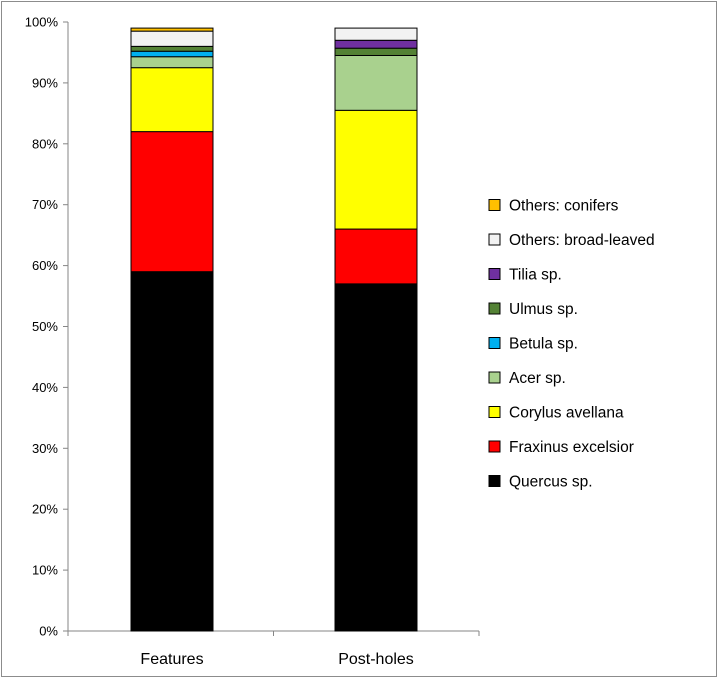  What do you see at coordinates (45, 448) in the screenshot?
I see `y-tick-label: 30%` at bounding box center [45, 448].